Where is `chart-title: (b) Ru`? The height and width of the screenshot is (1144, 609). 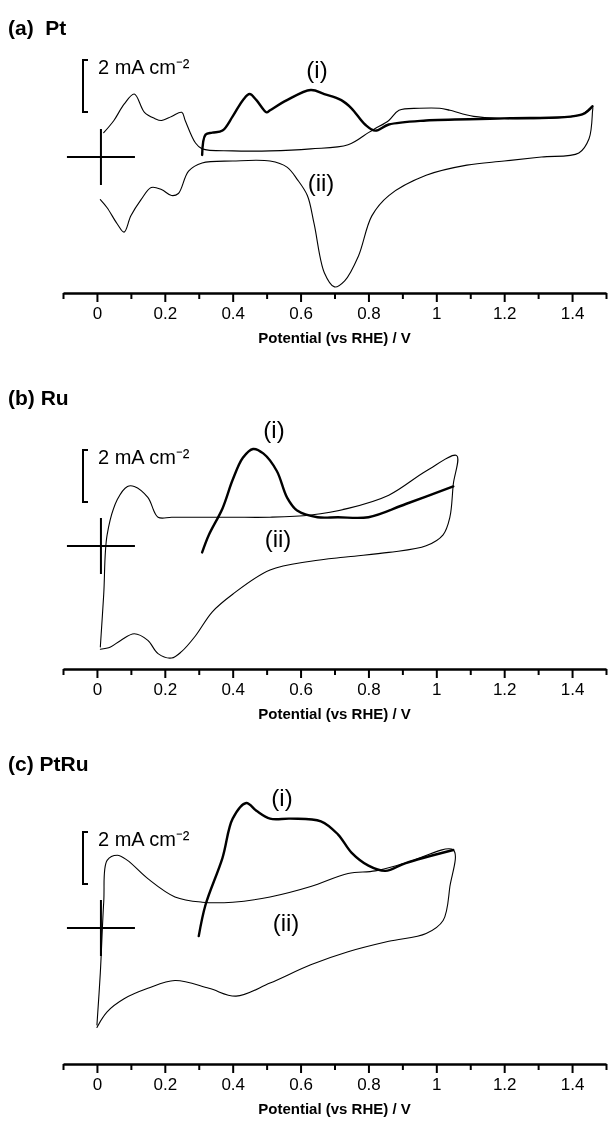 chart-title: (b) Ru is located at coordinates (38, 397).